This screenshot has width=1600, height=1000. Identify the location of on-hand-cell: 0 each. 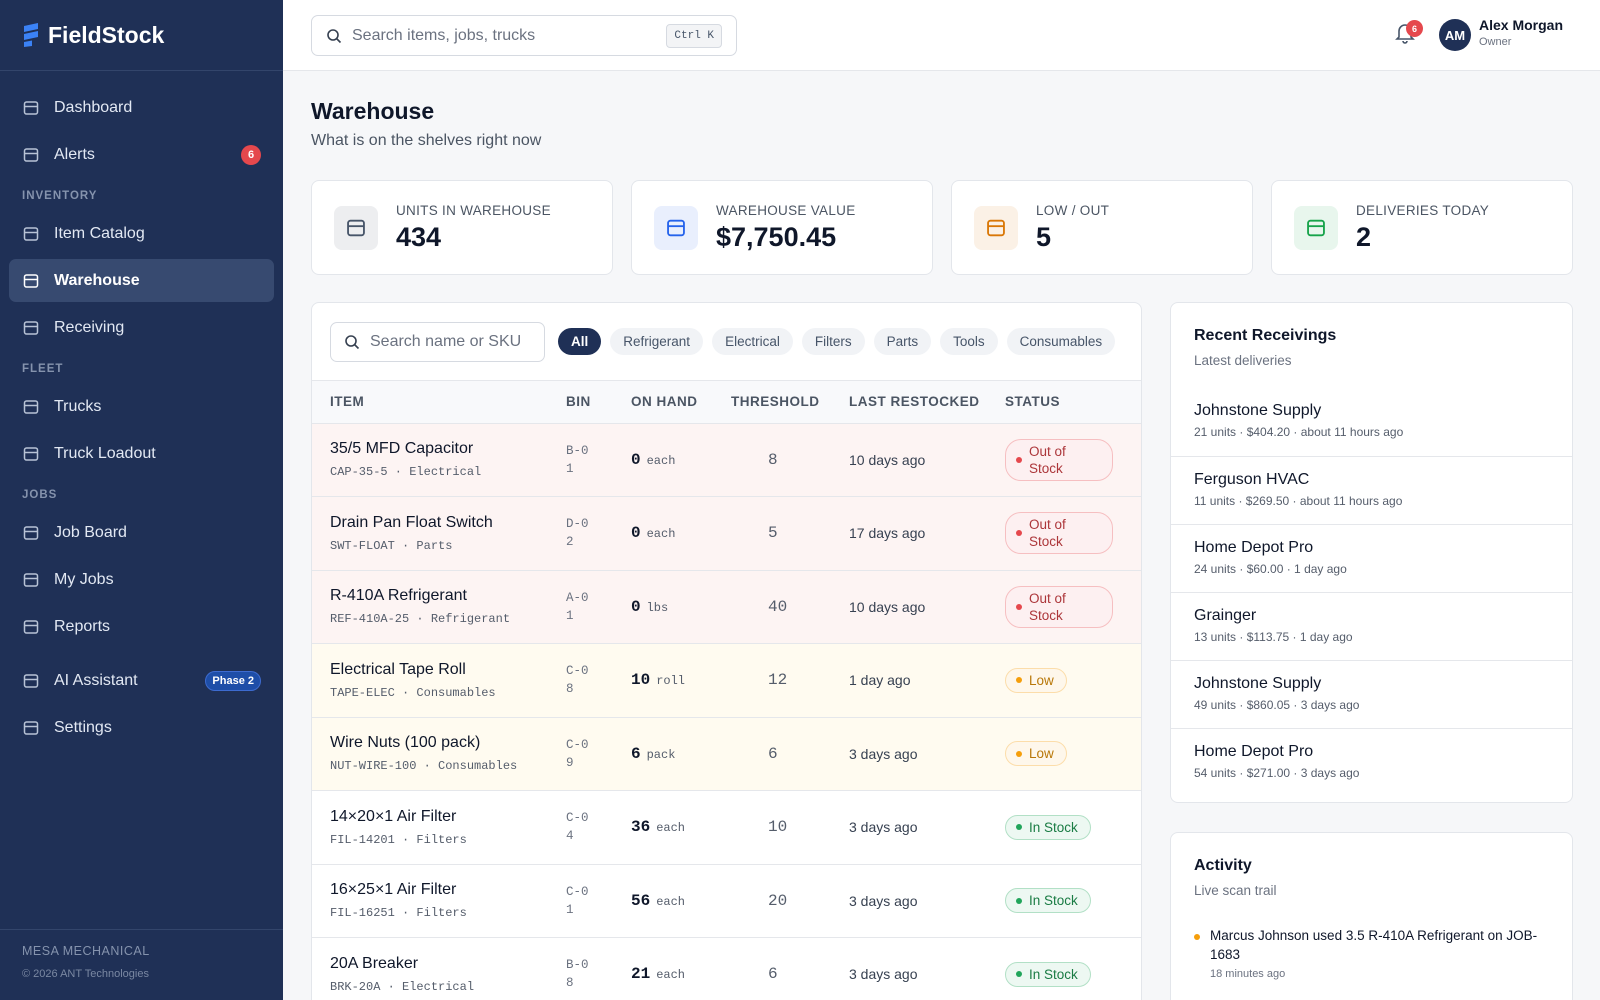
(681, 460).